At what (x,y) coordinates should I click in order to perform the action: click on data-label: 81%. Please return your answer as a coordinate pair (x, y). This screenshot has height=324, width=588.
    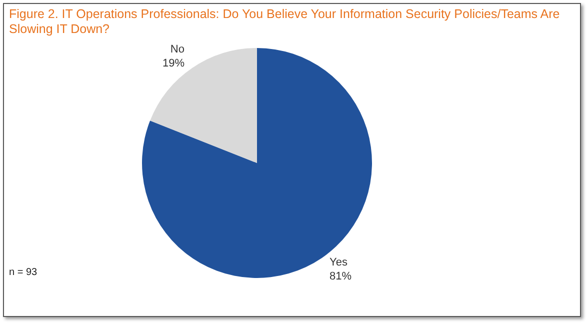
    Looking at the image, I should click on (341, 276).